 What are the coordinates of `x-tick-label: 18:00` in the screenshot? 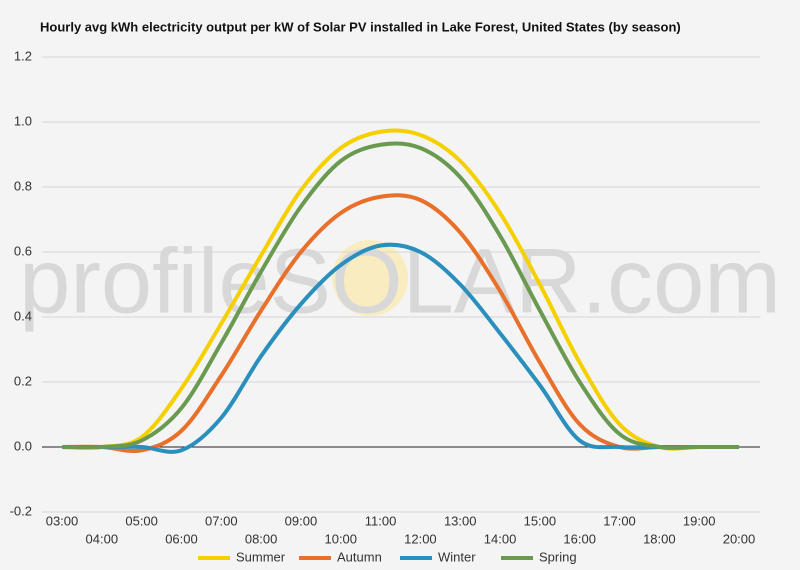 It's located at (659, 538).